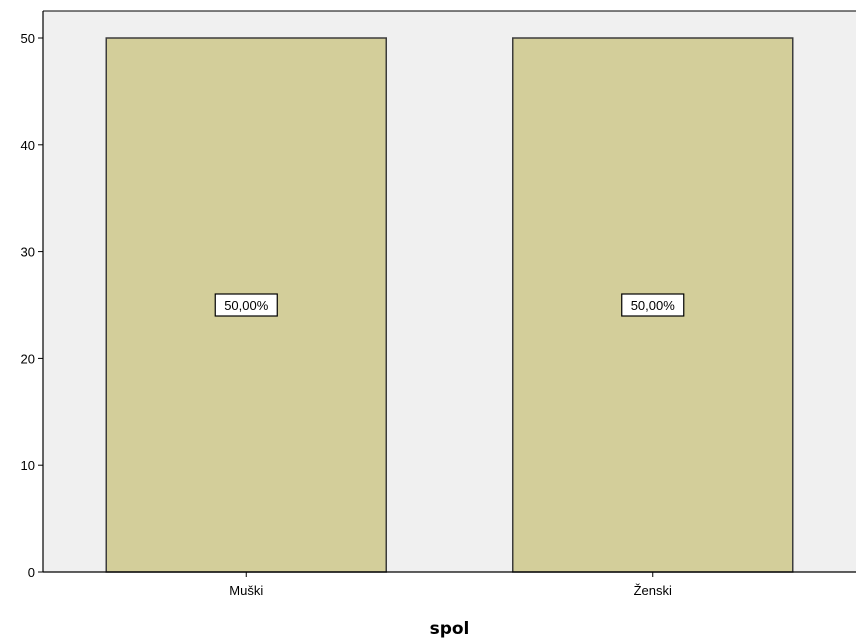  What do you see at coordinates (28, 358) in the screenshot?
I see `y-tick-label: 20` at bounding box center [28, 358].